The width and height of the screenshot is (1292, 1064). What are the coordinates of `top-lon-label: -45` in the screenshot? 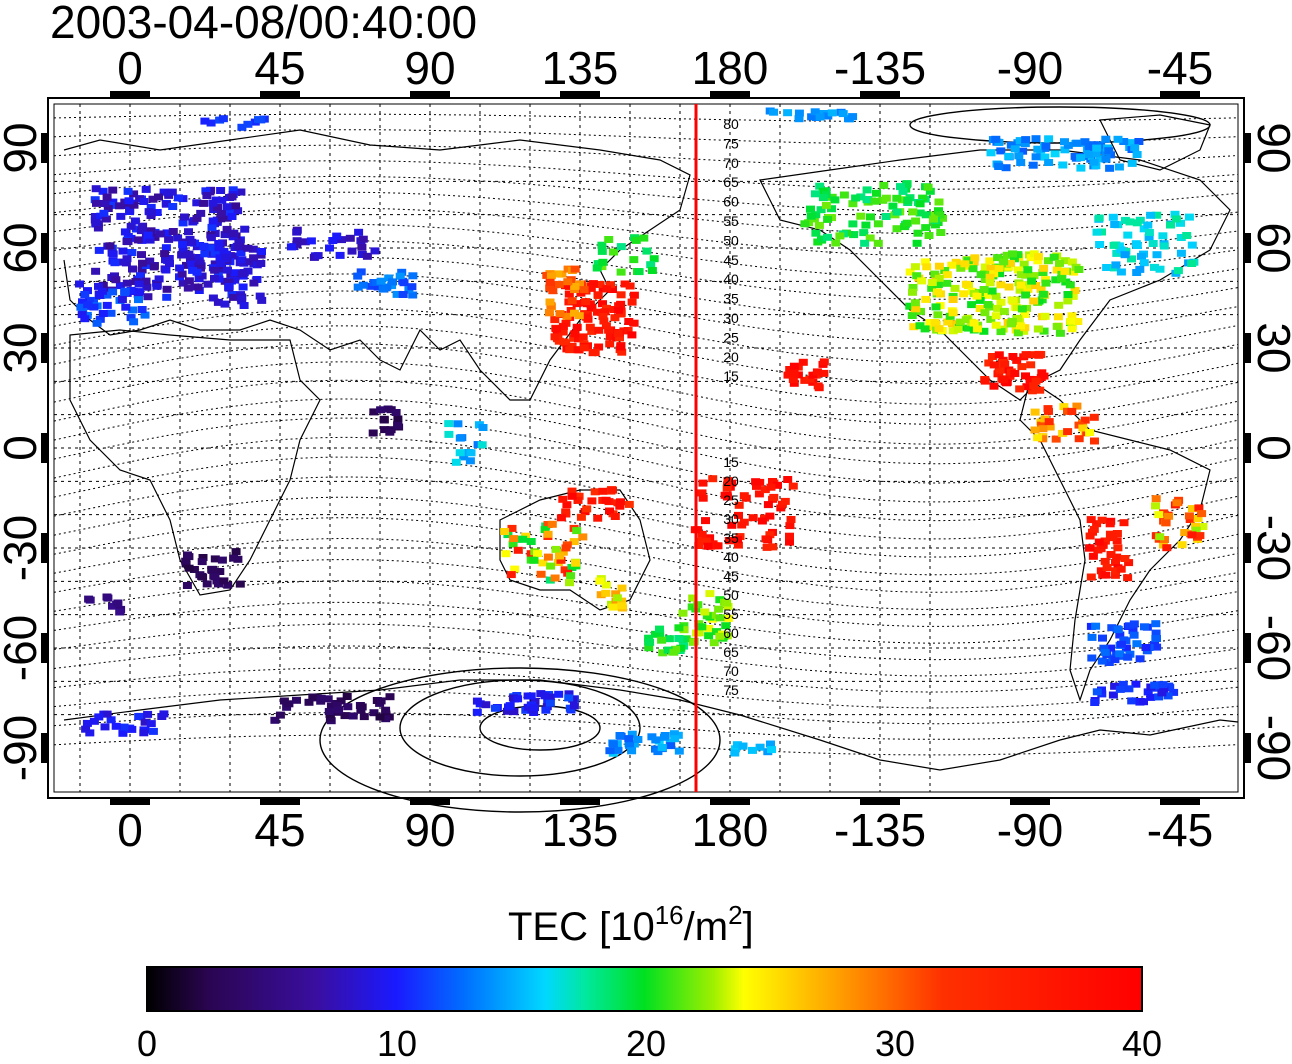 It's located at (1180, 68).